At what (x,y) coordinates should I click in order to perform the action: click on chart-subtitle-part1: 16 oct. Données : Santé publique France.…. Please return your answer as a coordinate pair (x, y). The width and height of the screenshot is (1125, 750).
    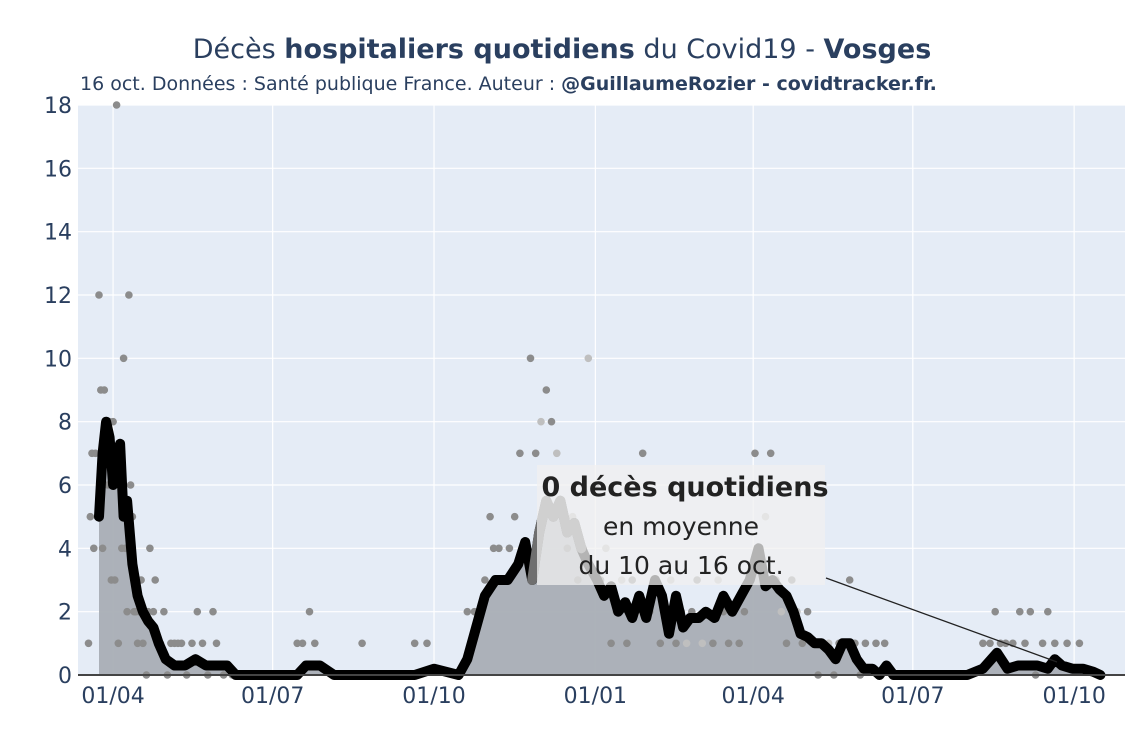
    Looking at the image, I should click on (320, 84).